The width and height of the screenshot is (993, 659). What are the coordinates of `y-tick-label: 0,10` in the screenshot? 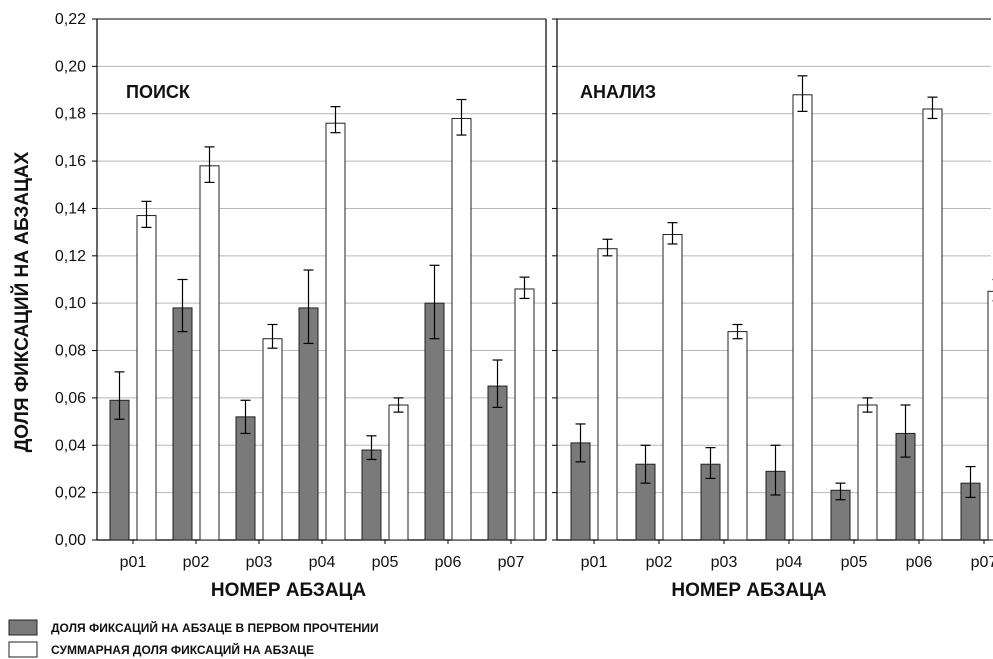 It's located at (70, 303).